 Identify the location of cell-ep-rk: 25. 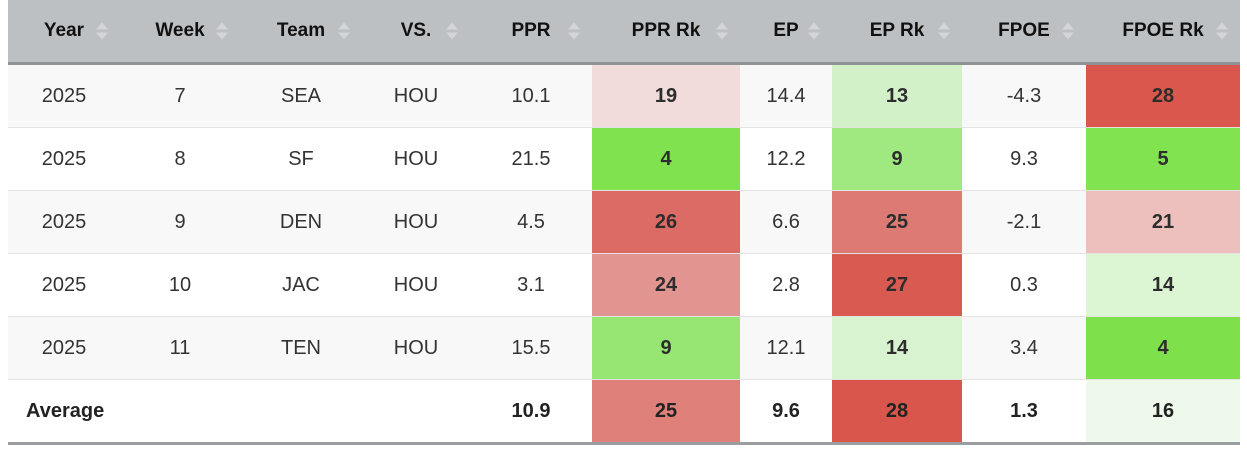
(897, 222).